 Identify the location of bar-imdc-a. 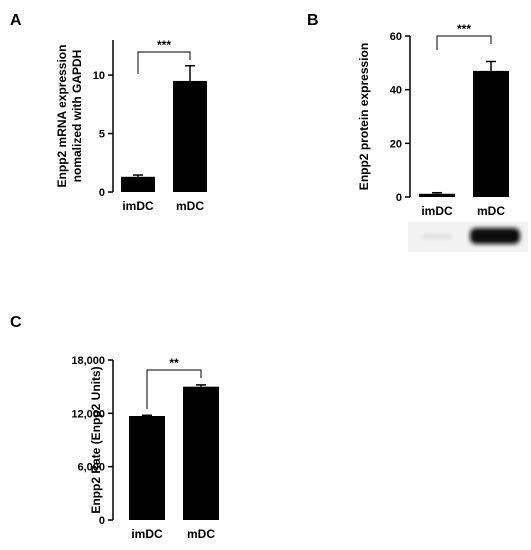
(138, 184).